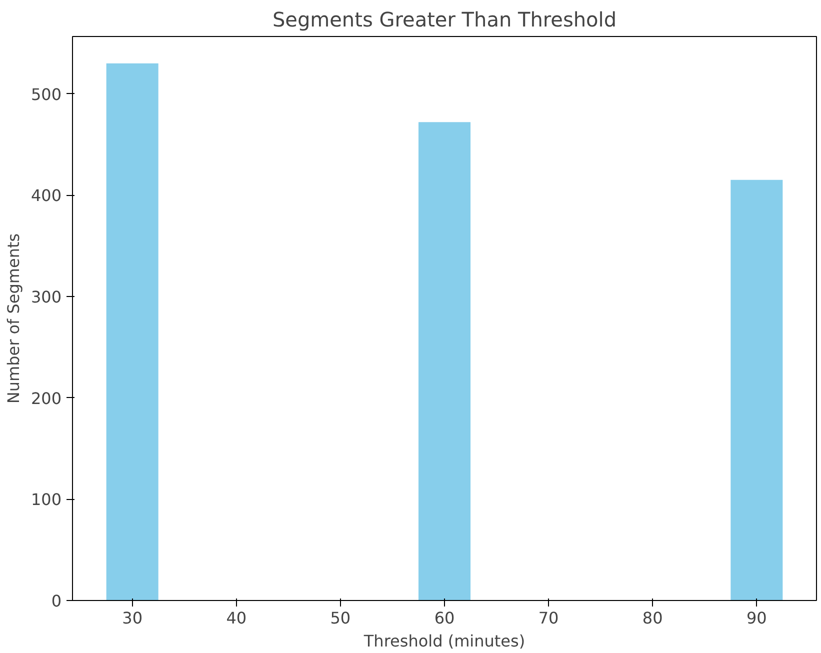 Image resolution: width=821 pixels, height=653 pixels. Describe the element at coordinates (756, 618) in the screenshot. I see `x-tick-label: 90` at that location.